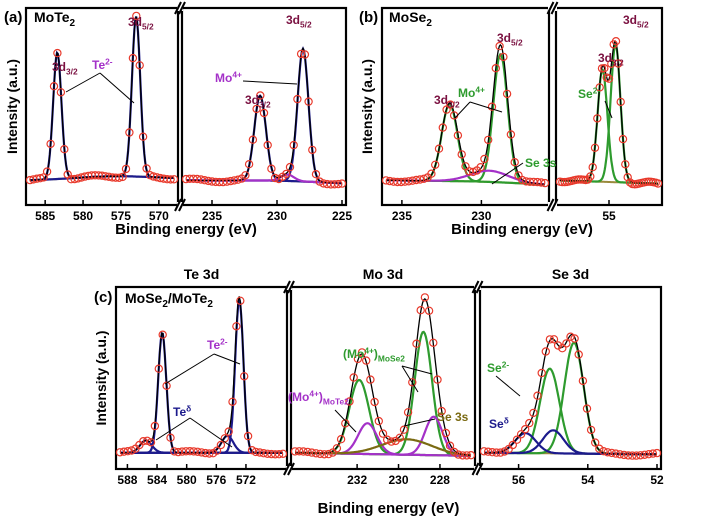 The height and width of the screenshot is (523, 702). What do you see at coordinates (127, 480) in the screenshot?
I see `x-tick-label: 588` at bounding box center [127, 480].